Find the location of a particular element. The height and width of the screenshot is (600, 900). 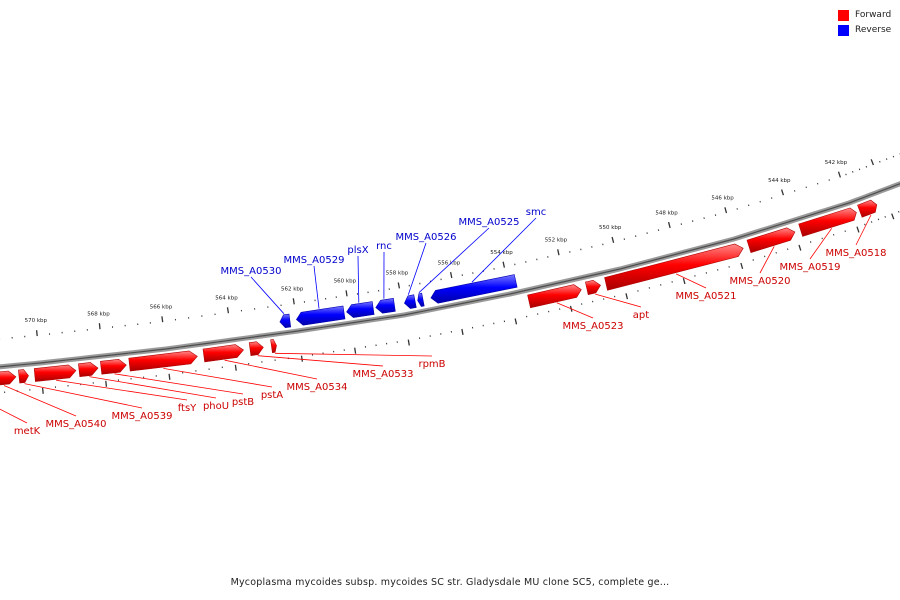

tick-label: 544 kbp is located at coordinates (779, 181).